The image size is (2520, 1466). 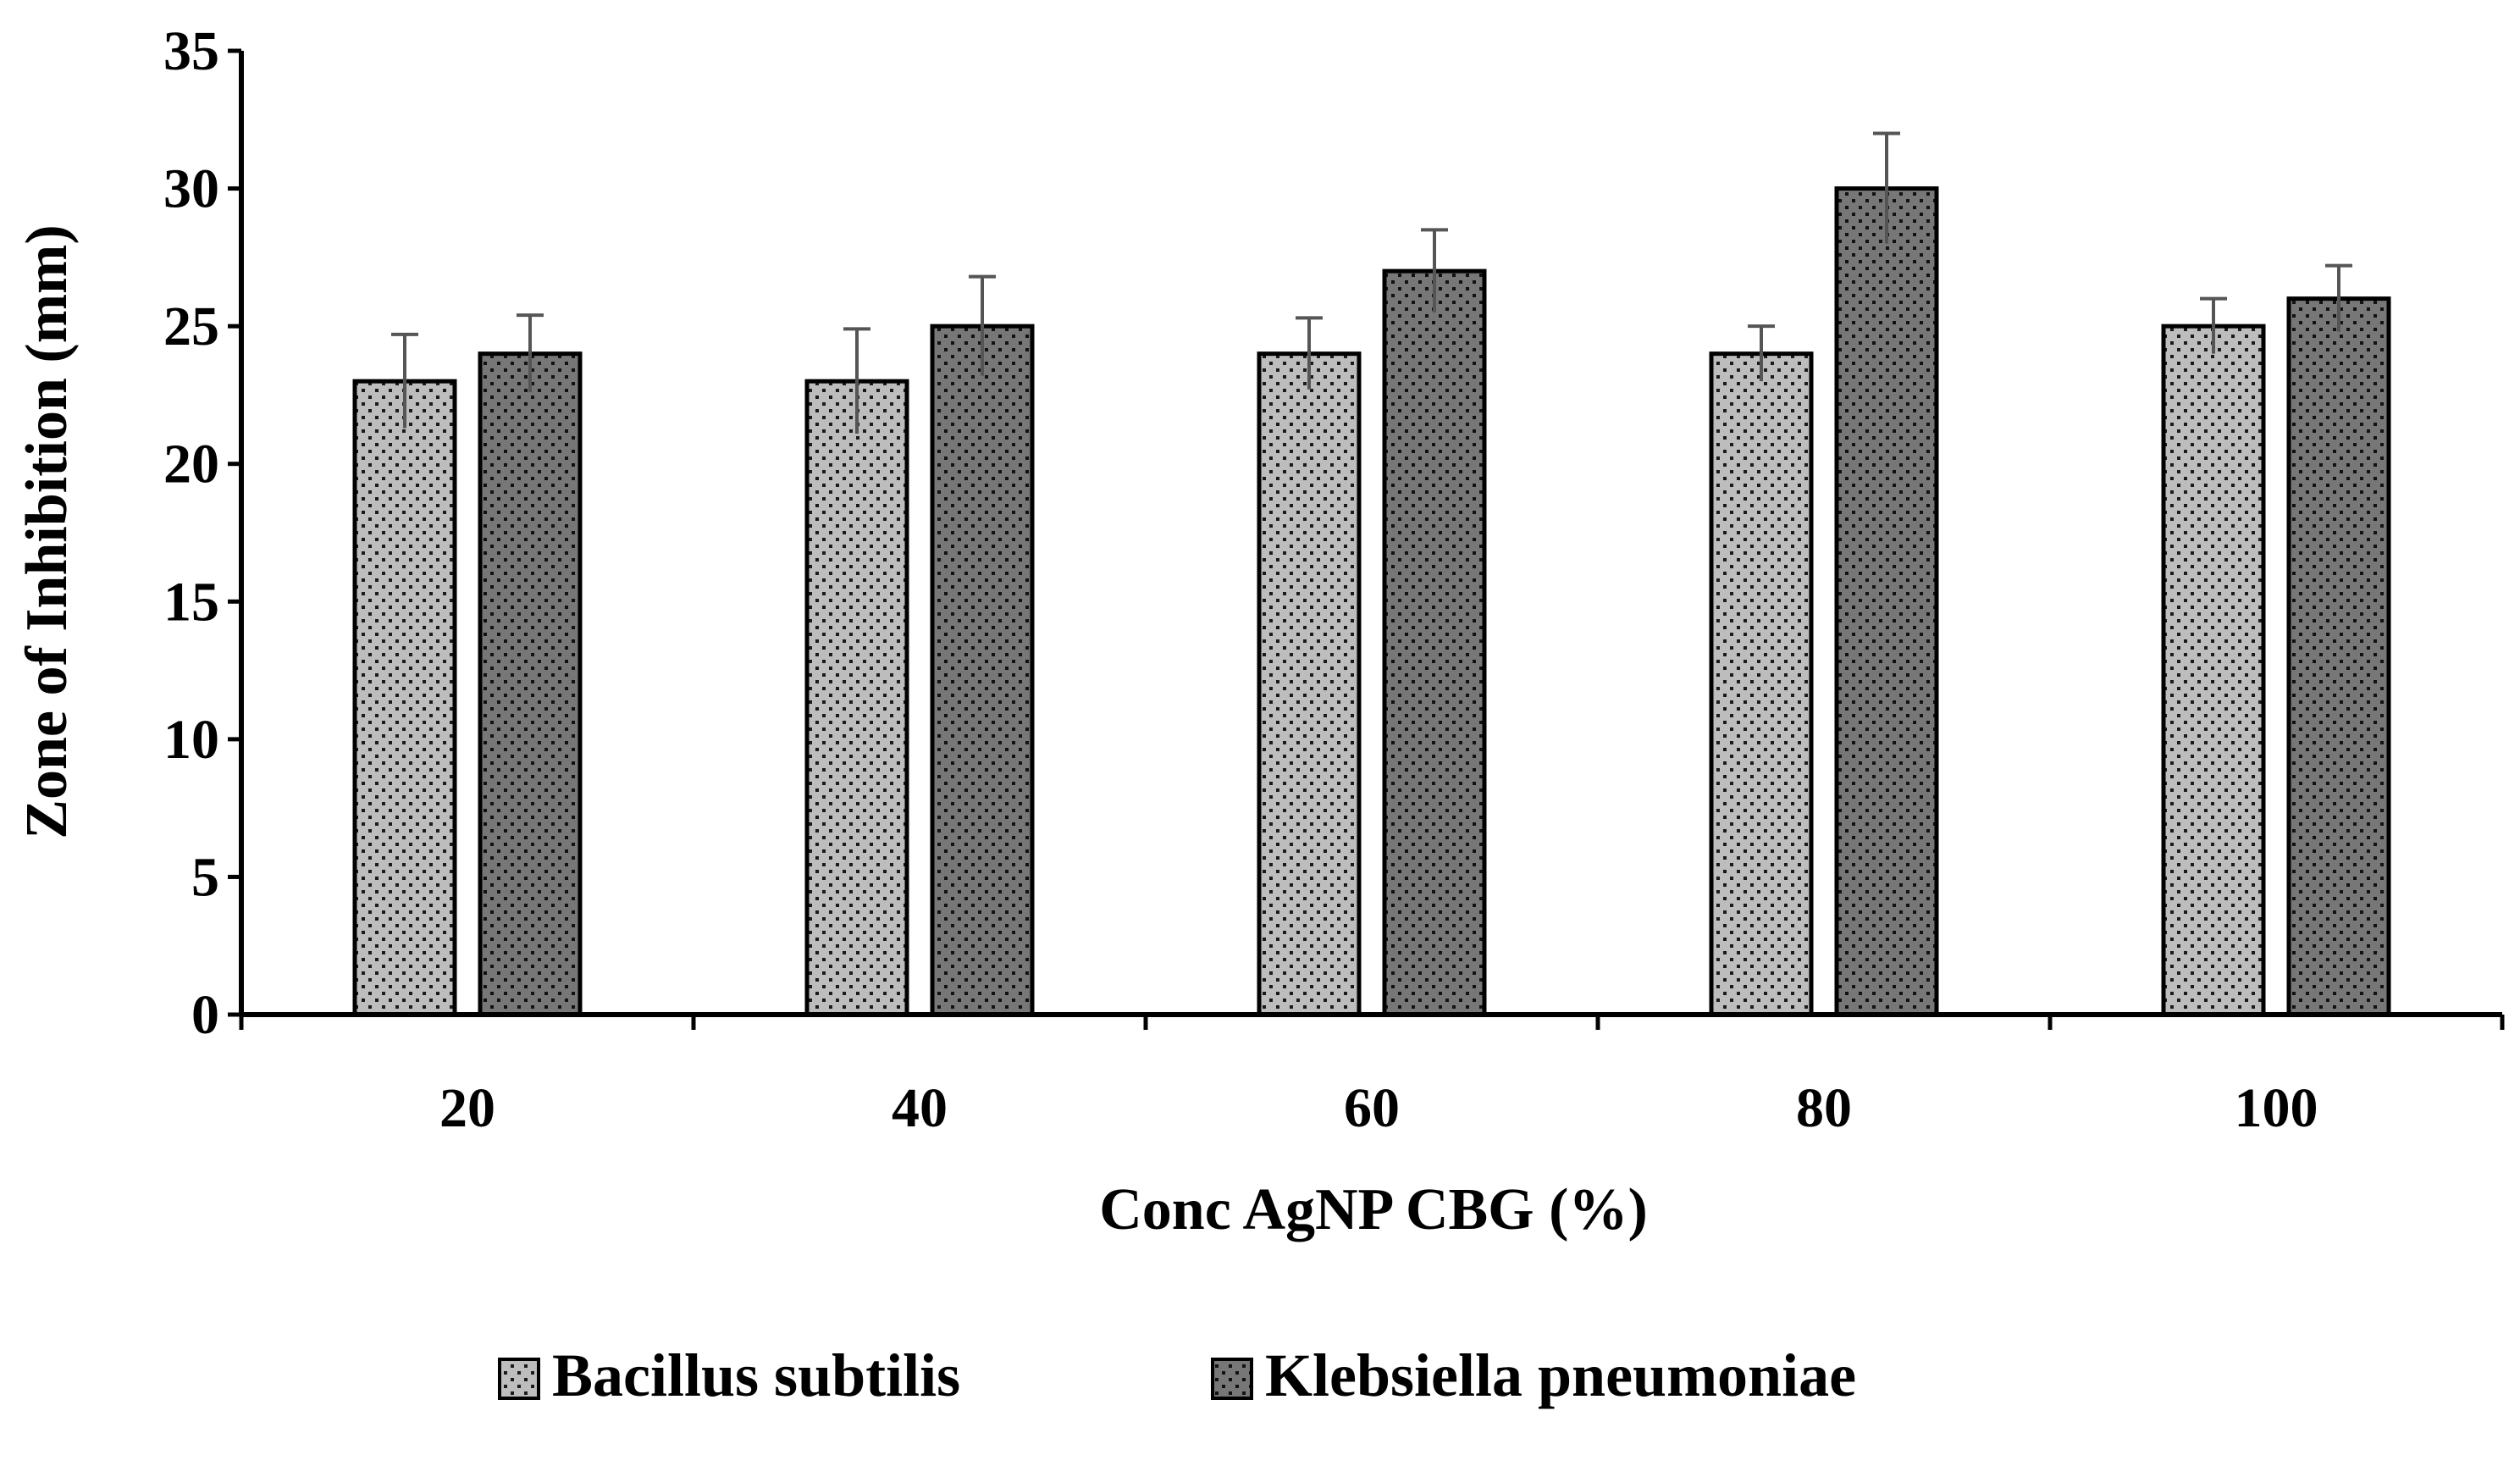 I want to click on y-tick-label: 30, so click(x=191, y=189).